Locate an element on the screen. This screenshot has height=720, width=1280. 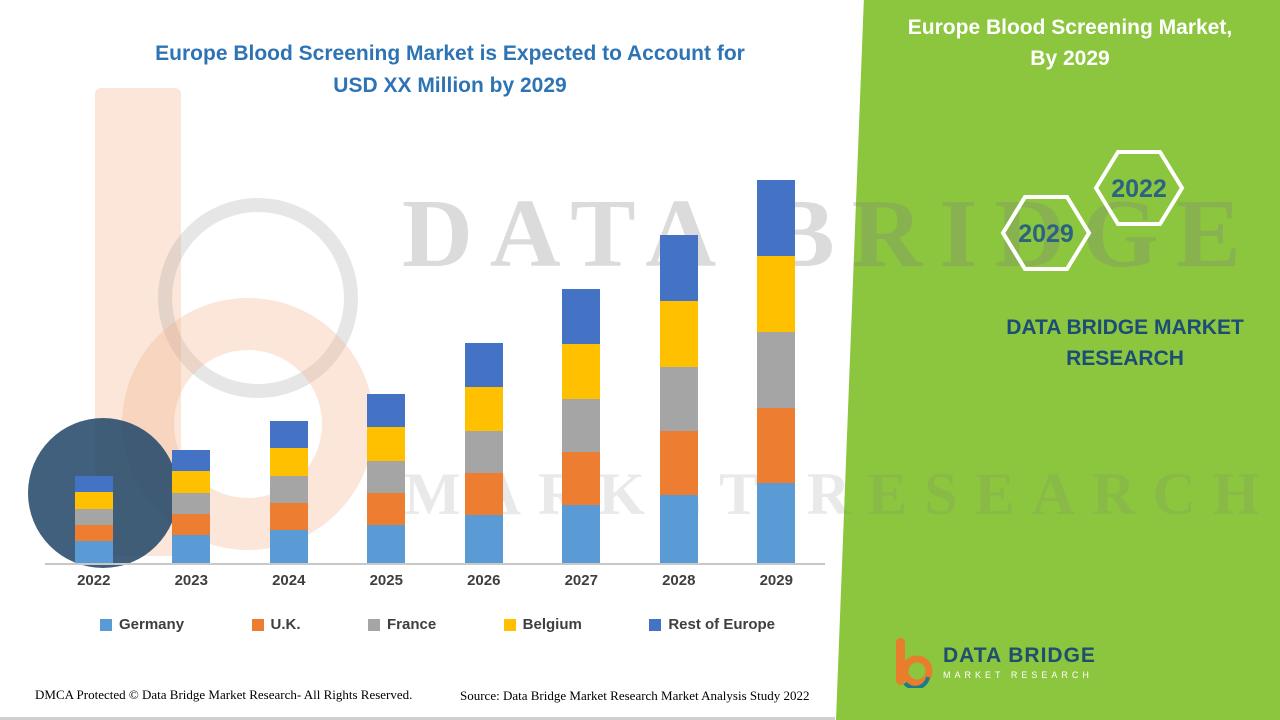
bar-segment-belgium-2027 is located at coordinates (581, 371).